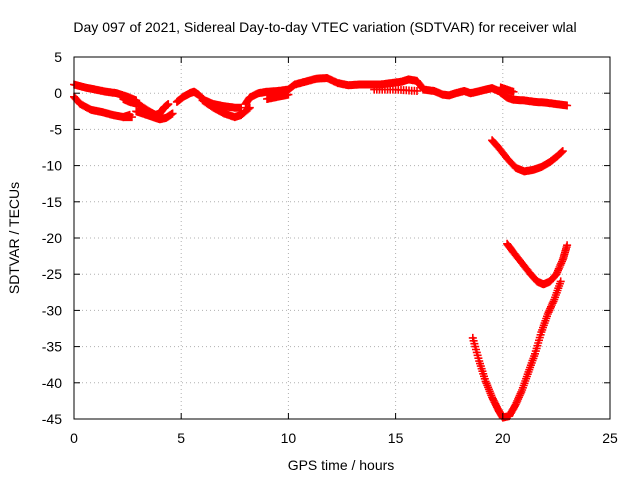  Describe the element at coordinates (610, 438) in the screenshot. I see `x-tick-label: 25` at that location.